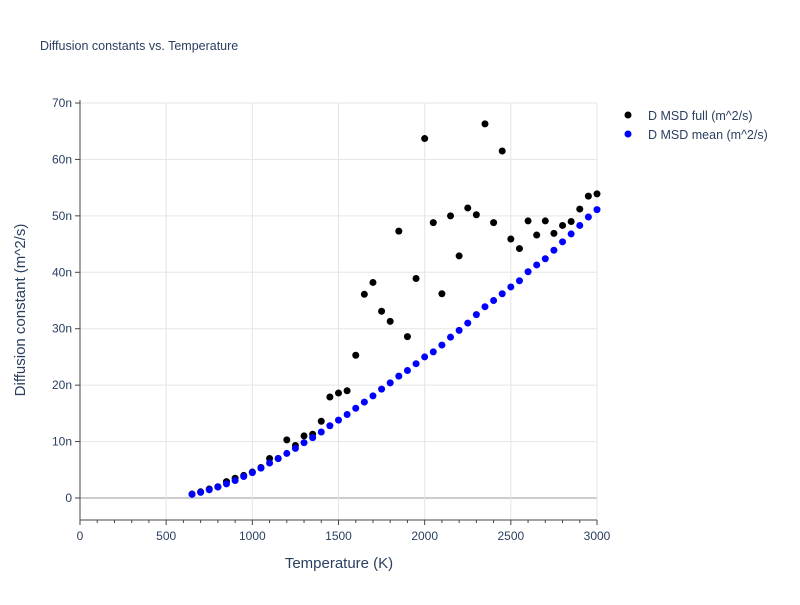 Image resolution: width=800 pixels, height=605 pixels. Describe the element at coordinates (708, 135) in the screenshot. I see `legend-label-mean: D MSD mean (m^2/s)` at that location.